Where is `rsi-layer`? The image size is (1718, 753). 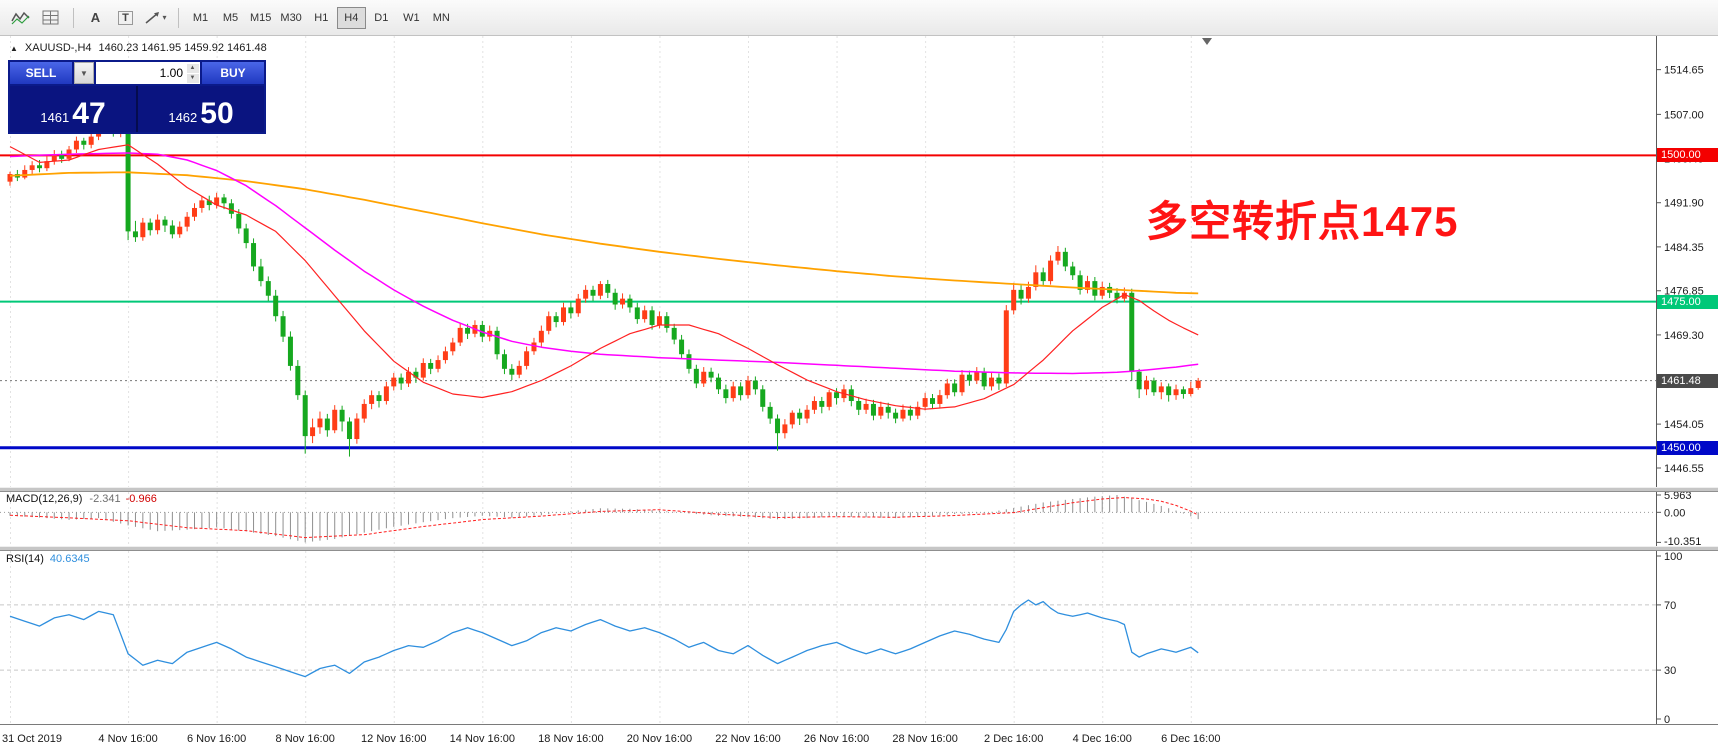 rsi-layer is located at coordinates (828, 638).